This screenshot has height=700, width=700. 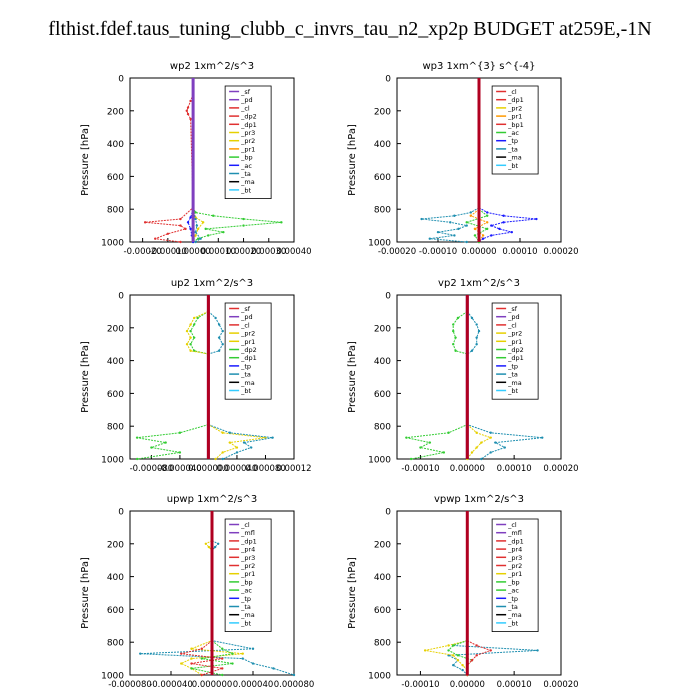 What do you see at coordinates (212, 283) in the screenshot?
I see `chart-title: up2 1xm^2/s^3` at bounding box center [212, 283].